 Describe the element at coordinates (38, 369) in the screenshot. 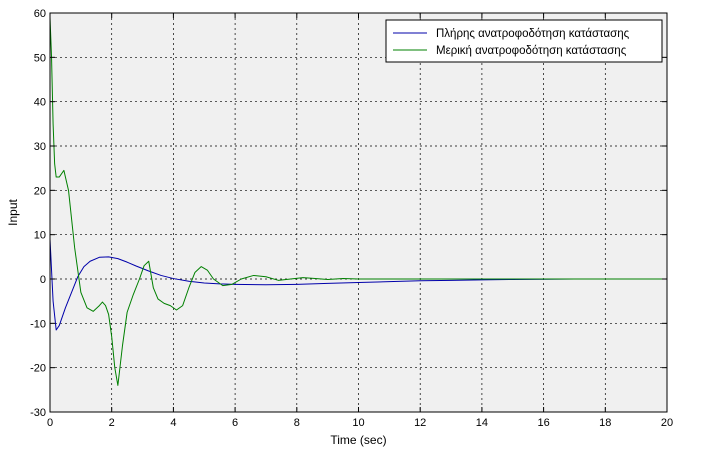

I see `y-tick-label: -20` at that location.